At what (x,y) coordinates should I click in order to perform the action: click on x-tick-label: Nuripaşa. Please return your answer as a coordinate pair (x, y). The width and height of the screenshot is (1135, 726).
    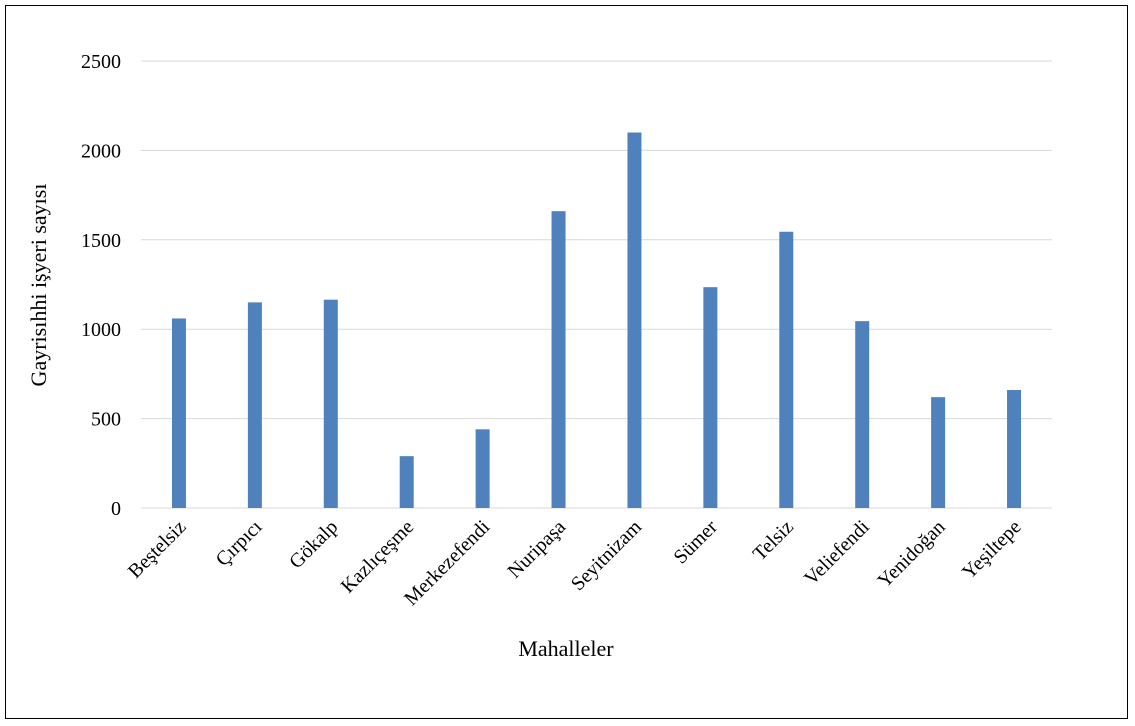
    Looking at the image, I should click on (536, 549).